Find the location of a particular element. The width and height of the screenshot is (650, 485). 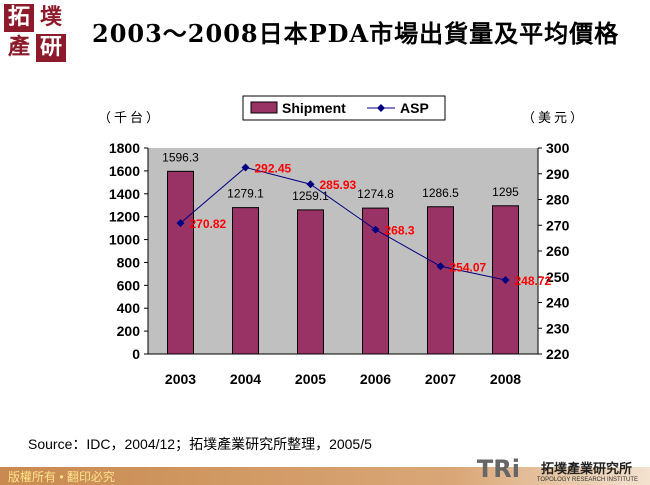

logo-char: 研 is located at coordinates (51, 48).